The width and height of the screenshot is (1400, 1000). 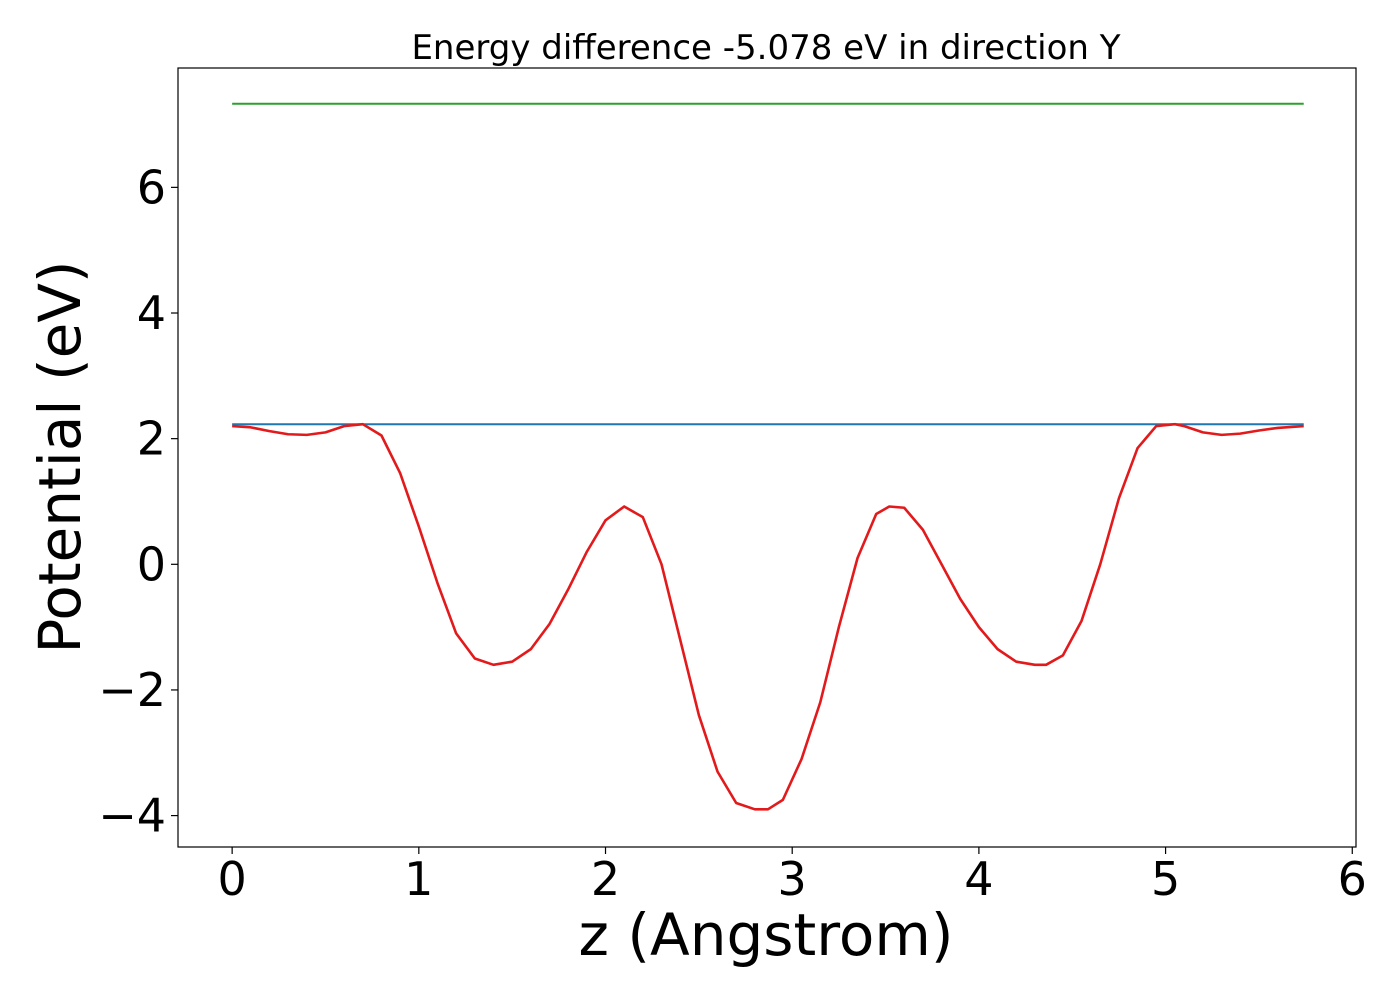 What do you see at coordinates (1165, 879) in the screenshot?
I see `x-tick-label: 5` at bounding box center [1165, 879].